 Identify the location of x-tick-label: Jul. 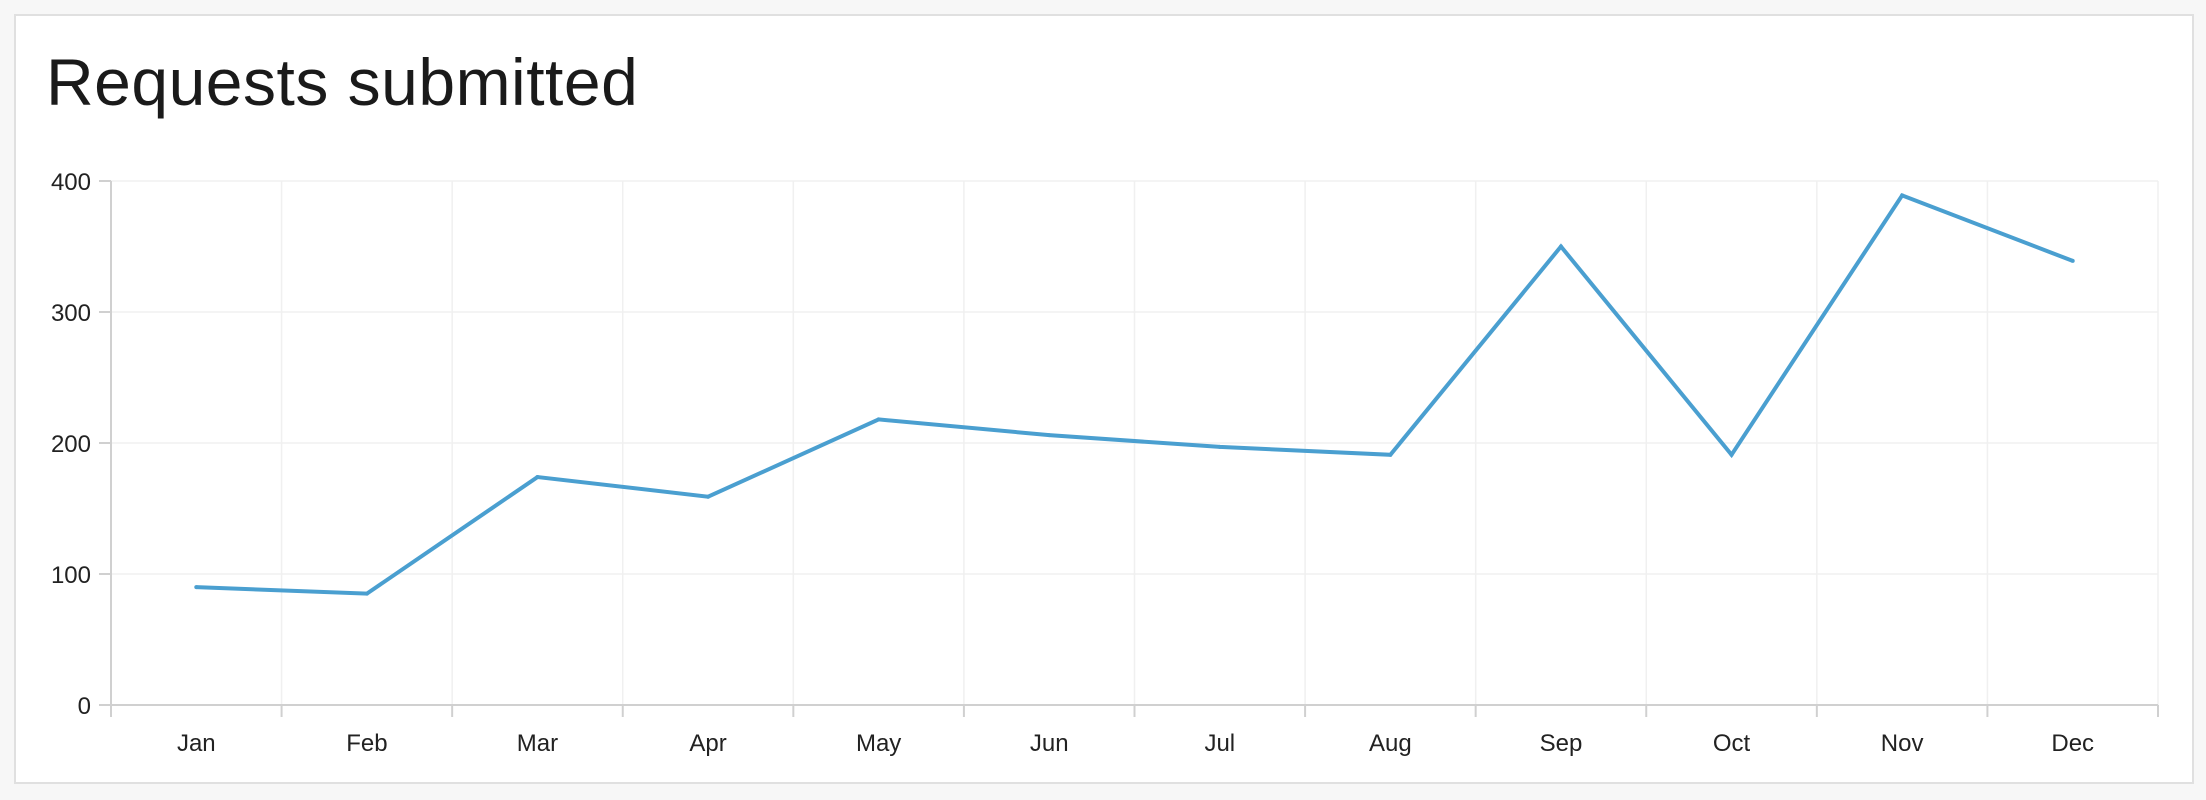
(1219, 743).